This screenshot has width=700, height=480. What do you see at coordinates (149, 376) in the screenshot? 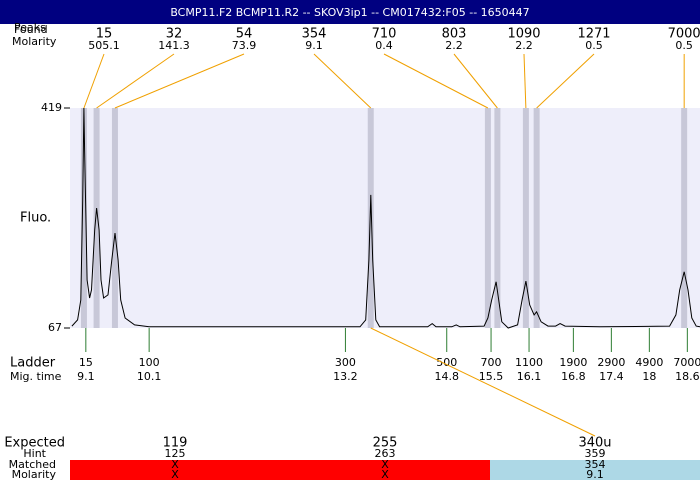
I see `ladder-time: 10.1` at bounding box center [149, 376].